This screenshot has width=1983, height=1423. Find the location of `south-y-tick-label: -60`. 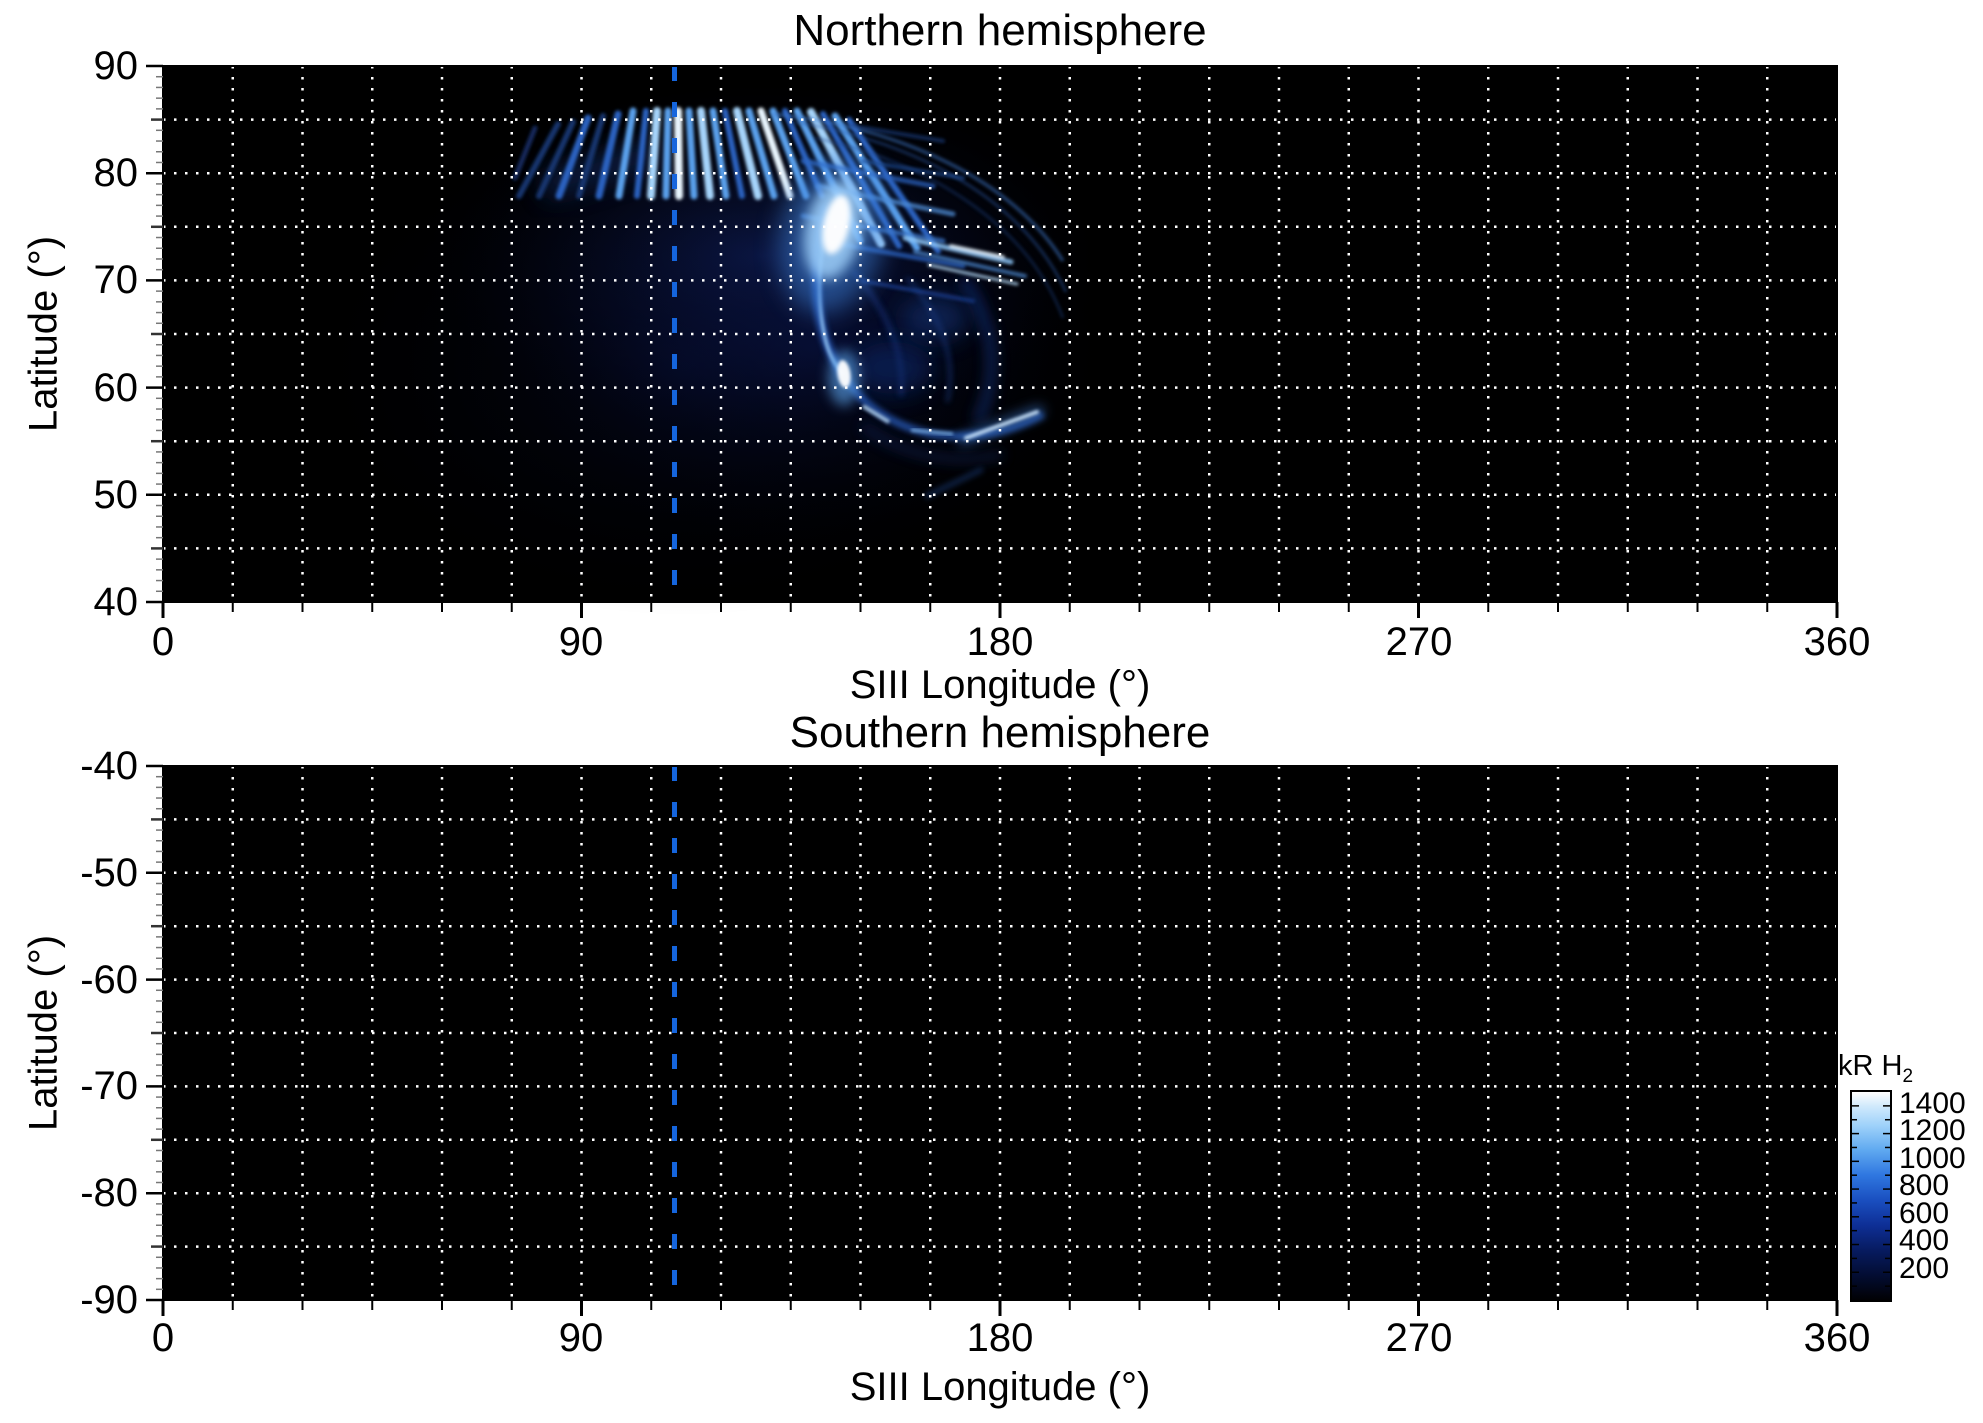

south-y-tick-label: -60 is located at coordinates (109, 980).